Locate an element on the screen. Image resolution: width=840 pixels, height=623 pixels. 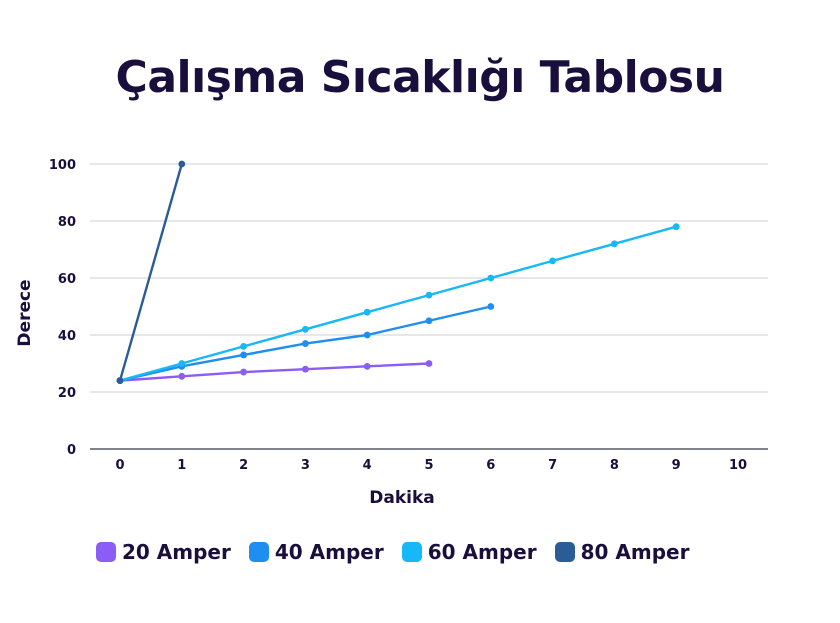
x-tick-label: 3 is located at coordinates (305, 465).